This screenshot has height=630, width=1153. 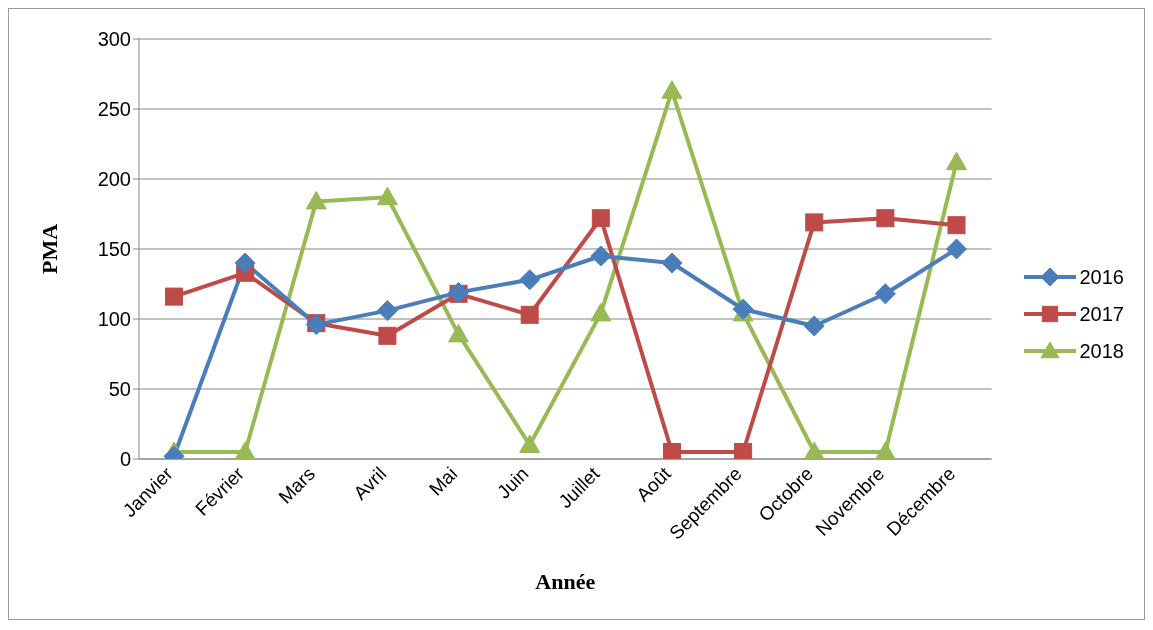 I want to click on y-tick-label: 100, so click(x=114, y=319).